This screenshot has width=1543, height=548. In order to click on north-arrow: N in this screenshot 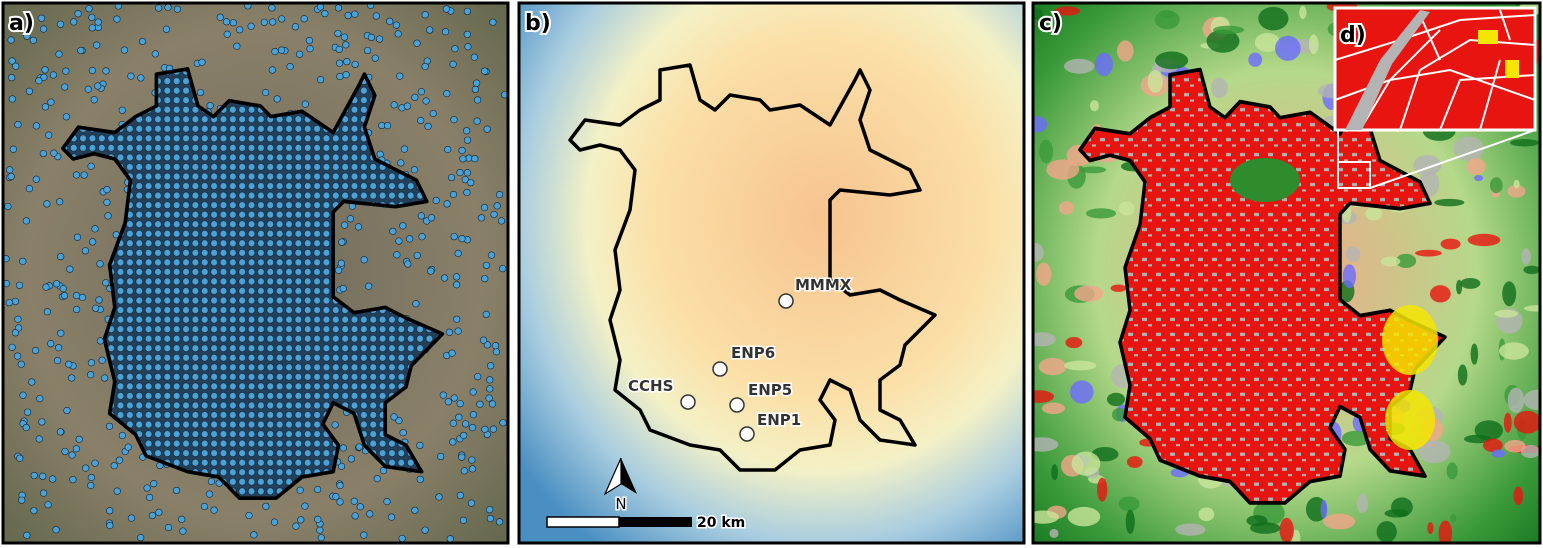, I will do `click(620, 486)`.